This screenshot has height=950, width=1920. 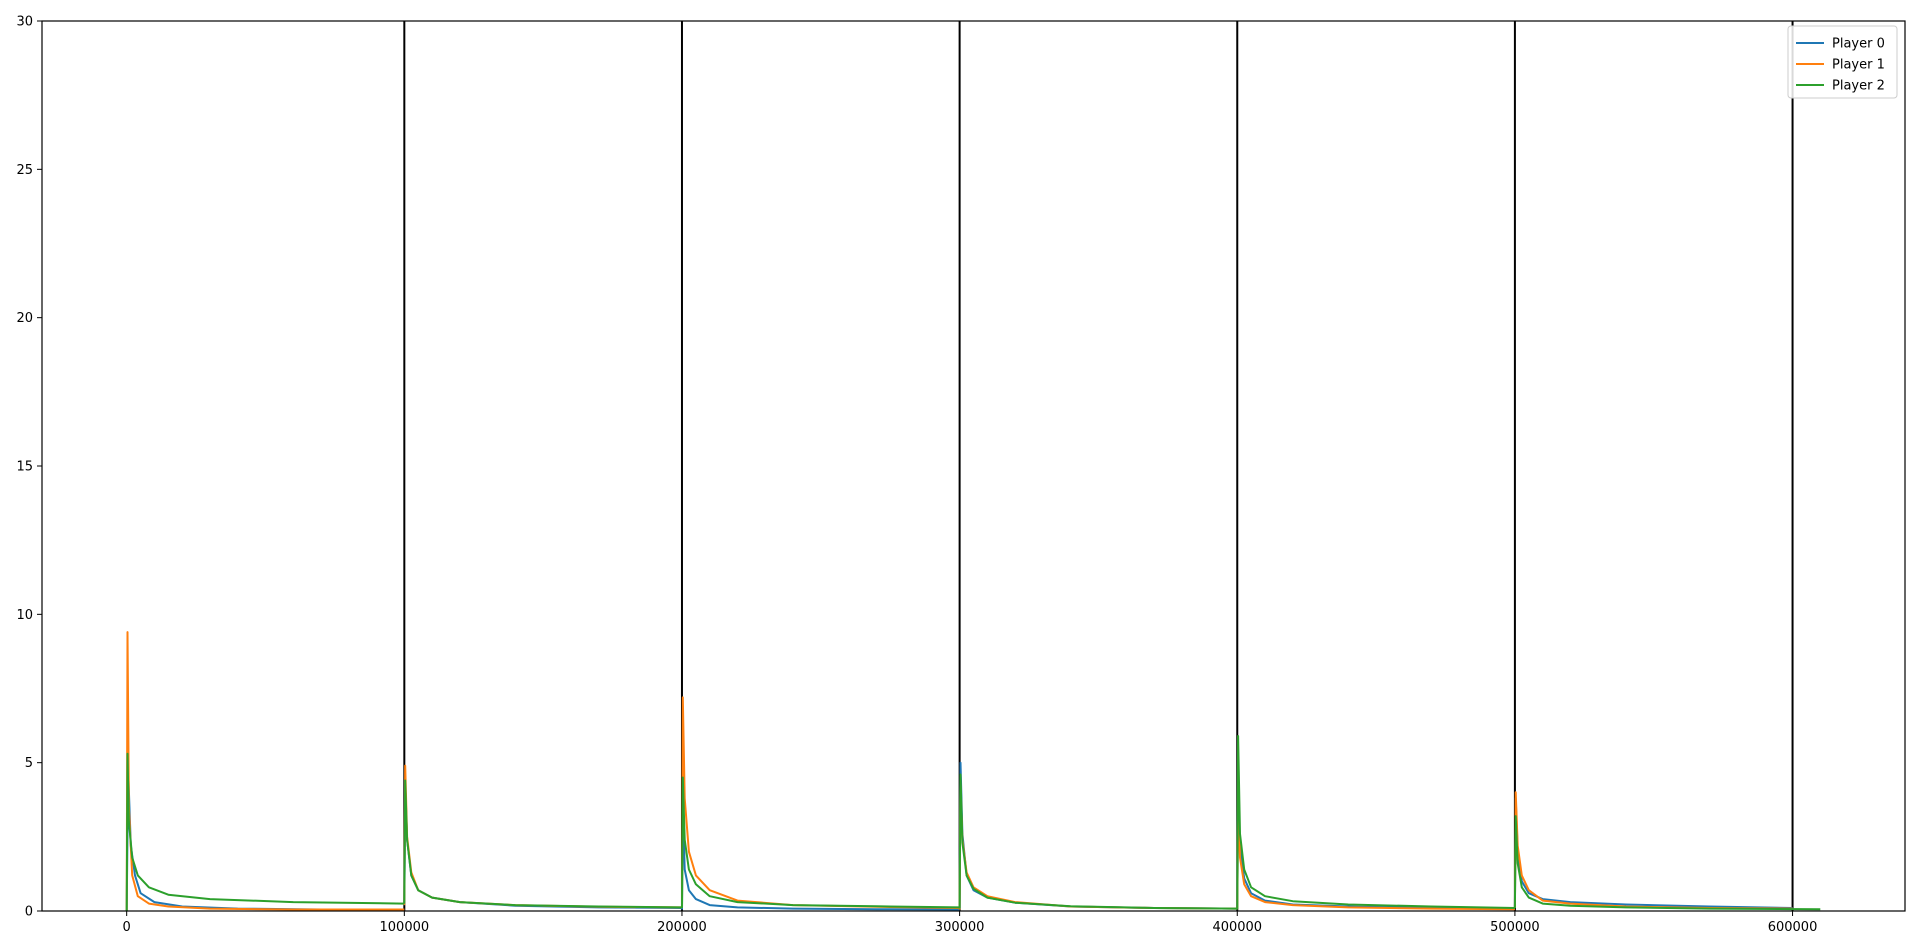 What do you see at coordinates (1858, 86) in the screenshot?
I see `legend-label: Player 2` at bounding box center [1858, 86].